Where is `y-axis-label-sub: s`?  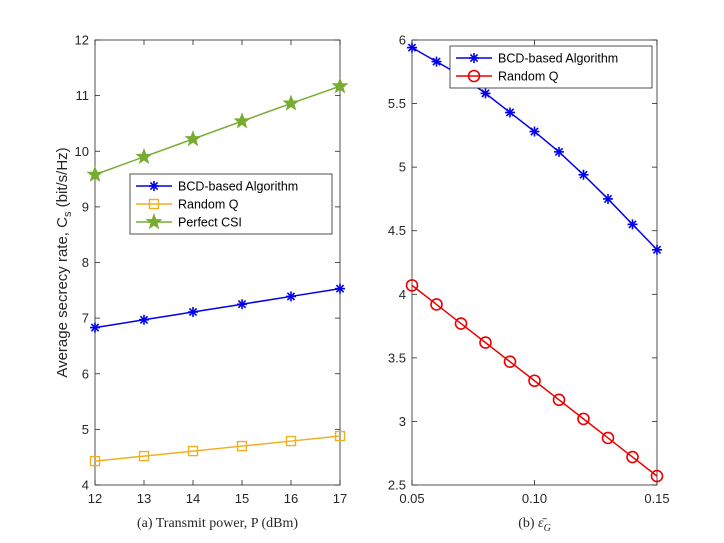 y-axis-label-sub: s is located at coordinates (68, 214).